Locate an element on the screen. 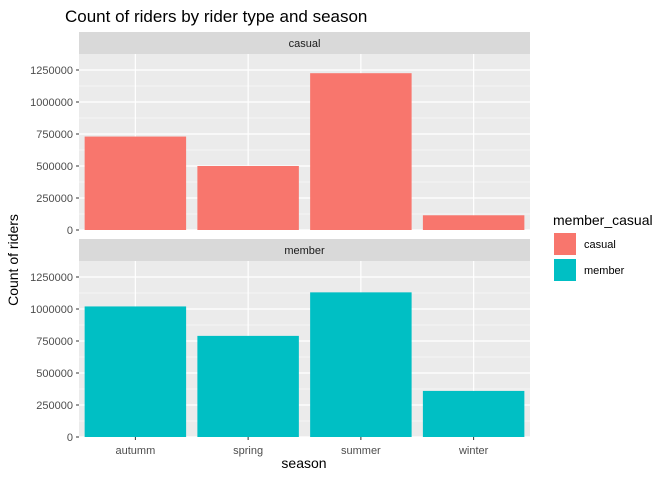 Image resolution: width=672 pixels, height=480 pixels. legend-label-member: member is located at coordinates (604, 271).